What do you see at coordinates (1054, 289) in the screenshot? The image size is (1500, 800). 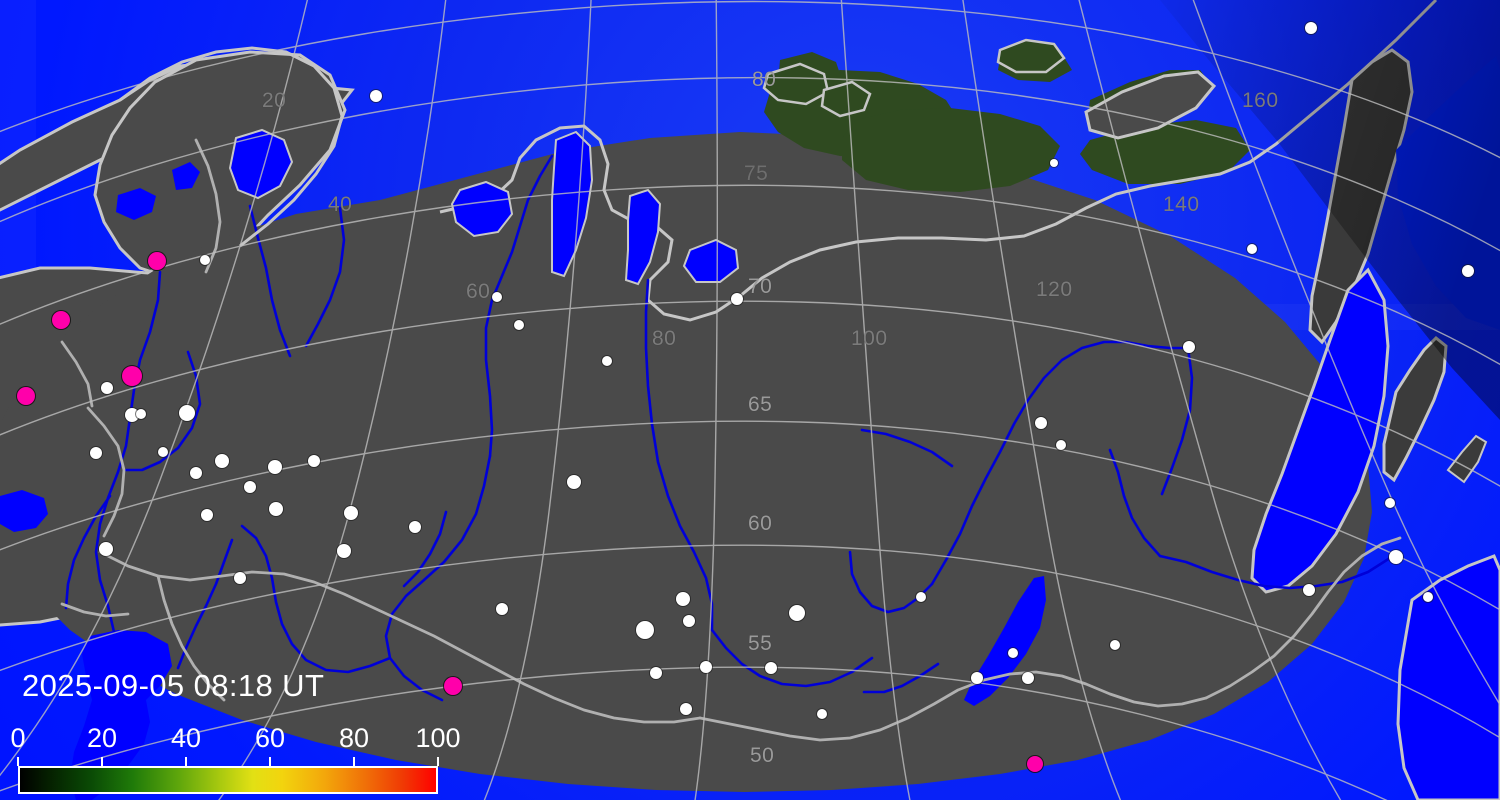 I see `longitude-label-120: 120` at bounding box center [1054, 289].